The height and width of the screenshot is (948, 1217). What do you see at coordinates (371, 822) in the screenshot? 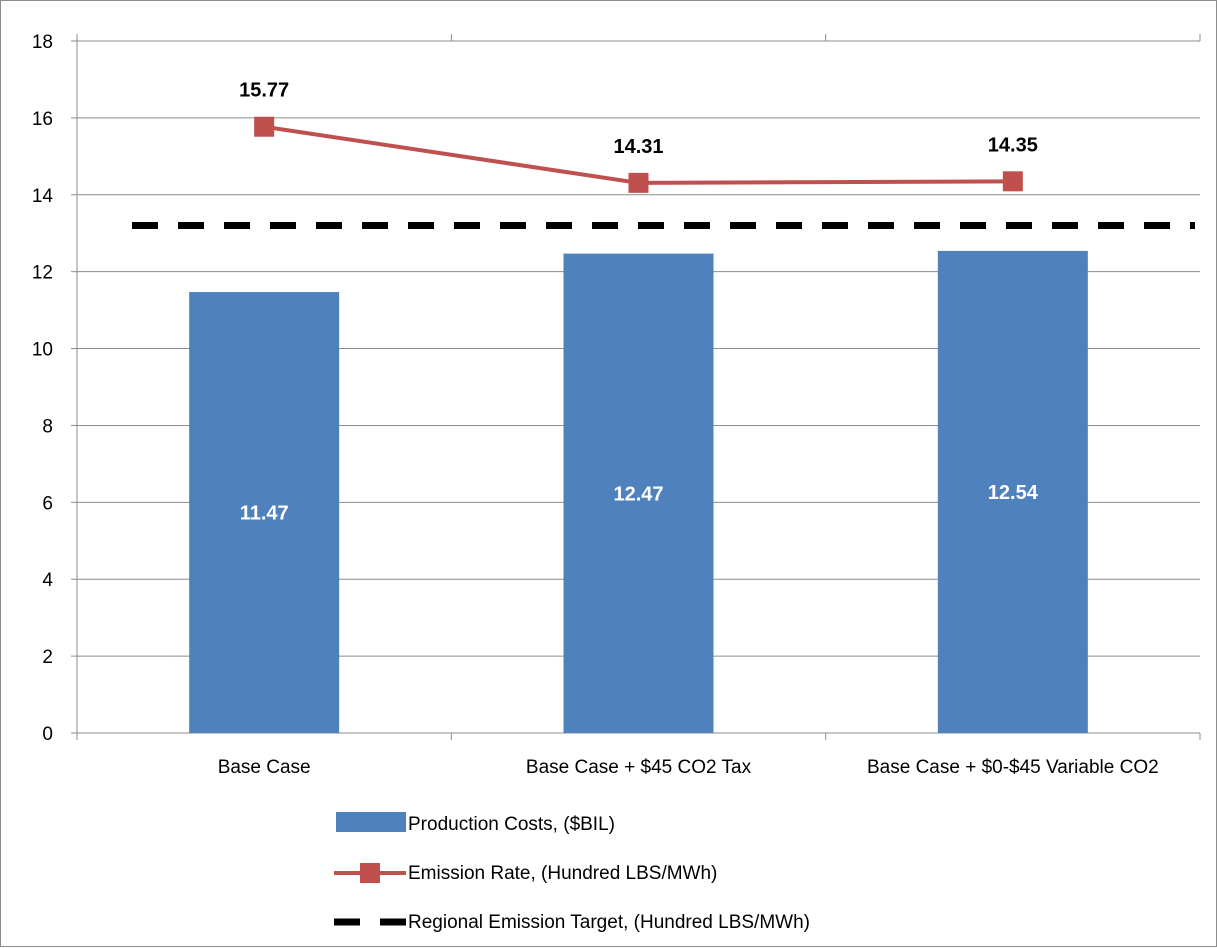
I see `legend-swatch-bar` at bounding box center [371, 822].